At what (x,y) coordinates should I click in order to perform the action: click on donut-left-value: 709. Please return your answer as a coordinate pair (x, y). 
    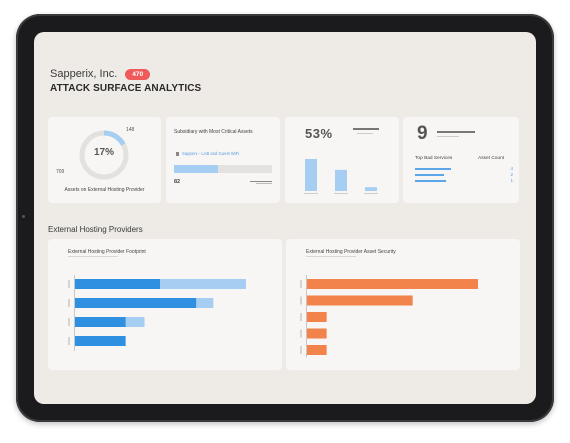
    Looking at the image, I should click on (60, 172).